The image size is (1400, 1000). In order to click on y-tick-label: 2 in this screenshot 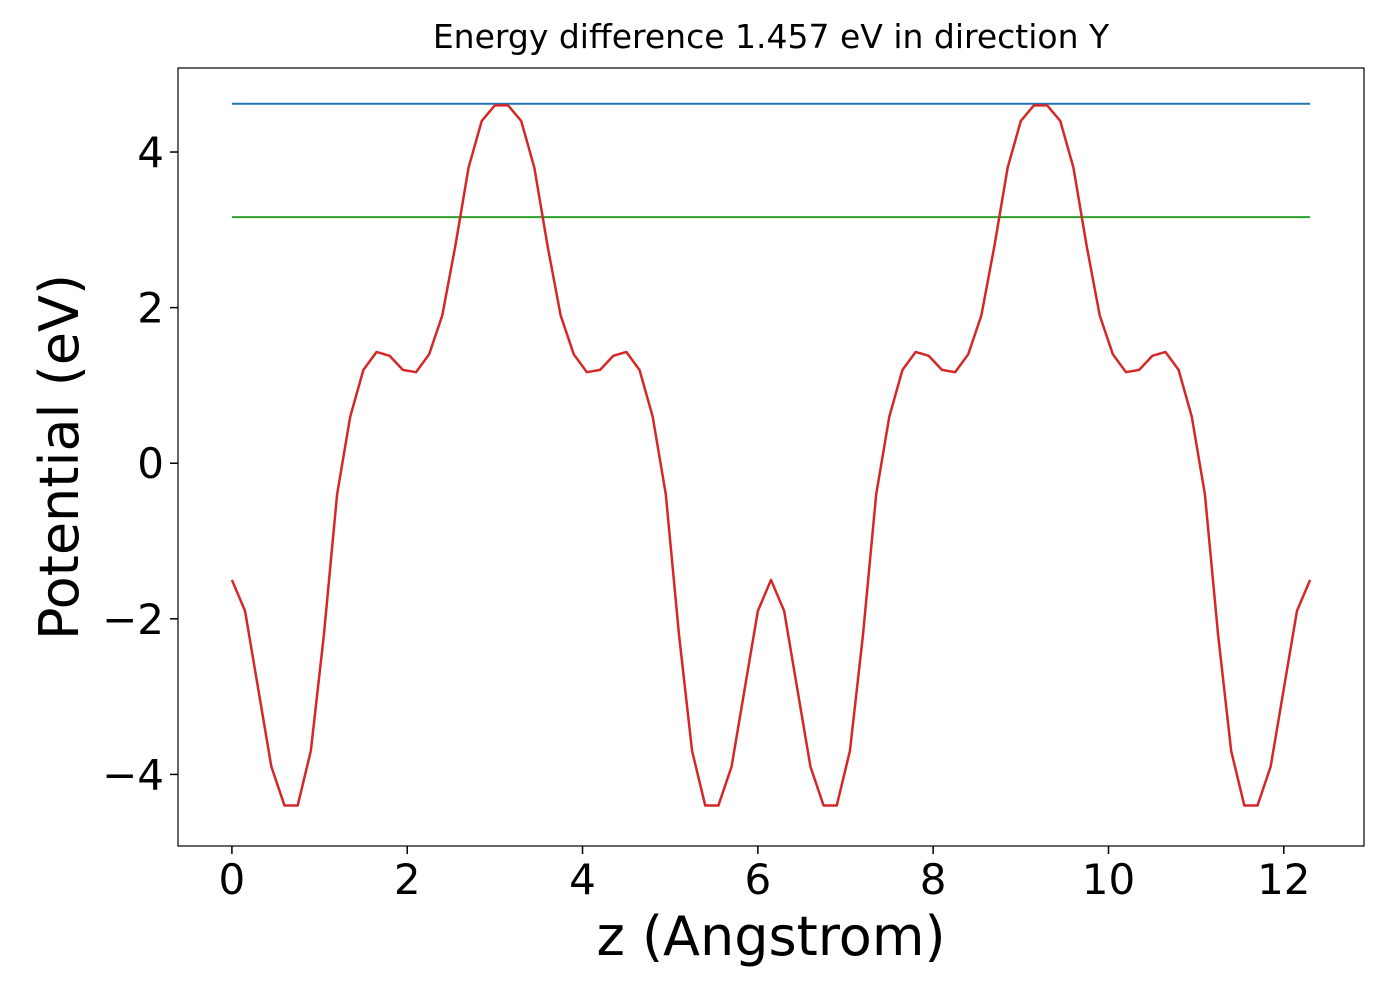, I will do `click(150, 308)`.